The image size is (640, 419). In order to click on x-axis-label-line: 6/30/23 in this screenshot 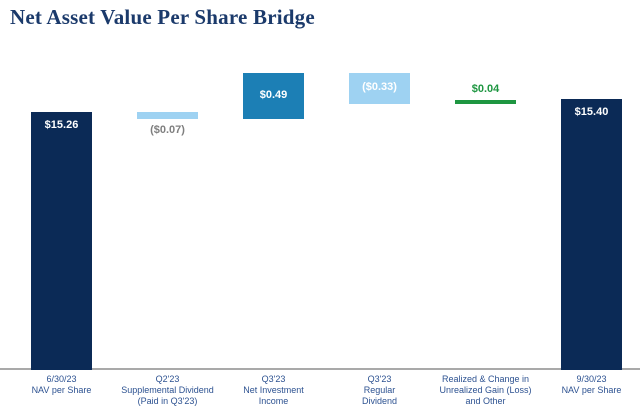, I will do `click(61, 379)`.